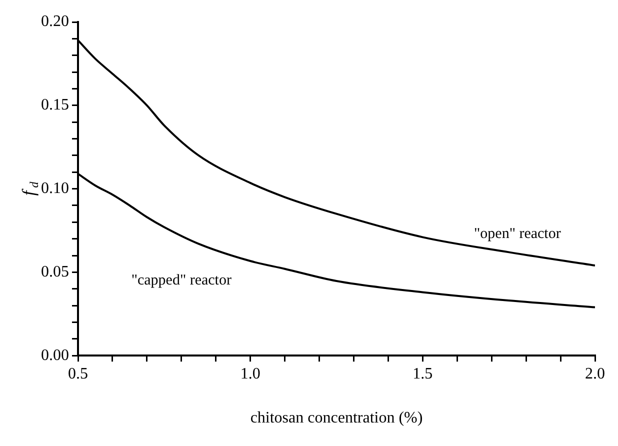  What do you see at coordinates (181, 280) in the screenshot?
I see `annotation: "capped" reactor` at bounding box center [181, 280].